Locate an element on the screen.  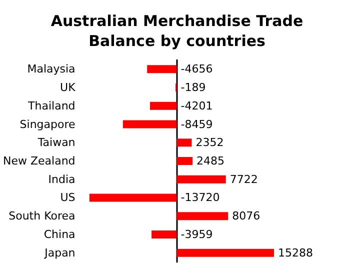
y-tick-label: US is located at coordinates (68, 197).